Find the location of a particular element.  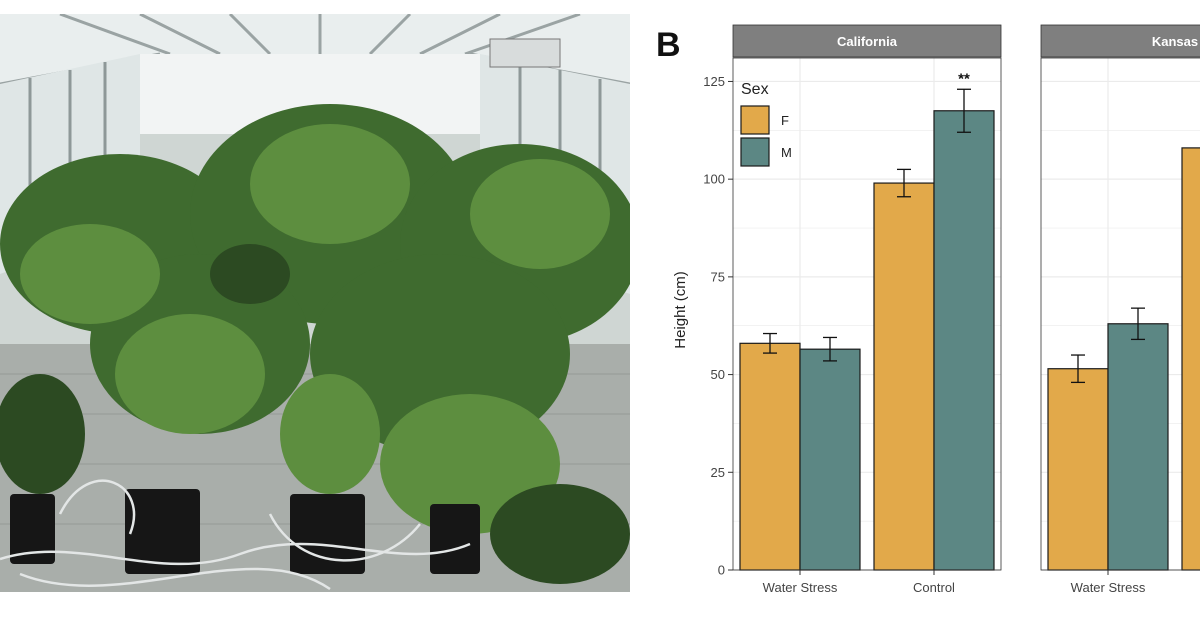

legend-title: Sex is located at coordinates (755, 89).